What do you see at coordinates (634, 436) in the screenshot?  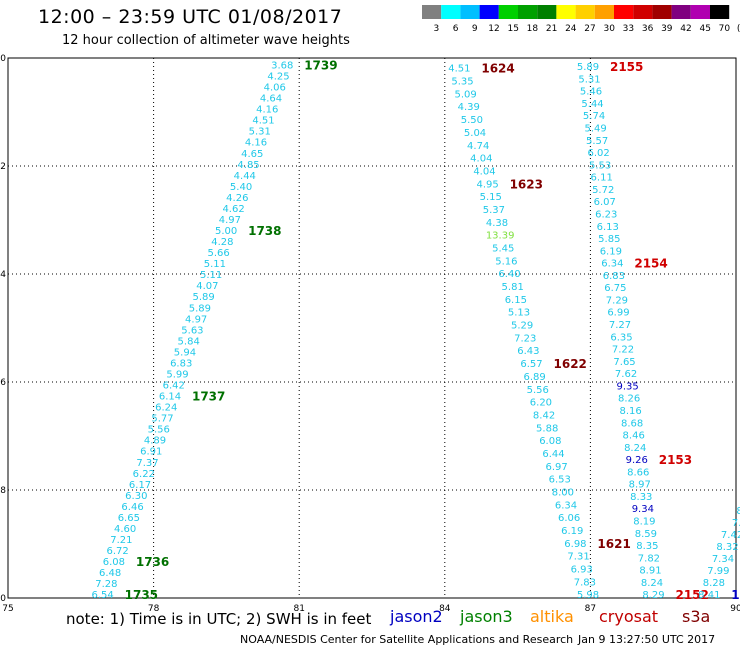 I see `wave-height-value: 8.46` at bounding box center [634, 436].